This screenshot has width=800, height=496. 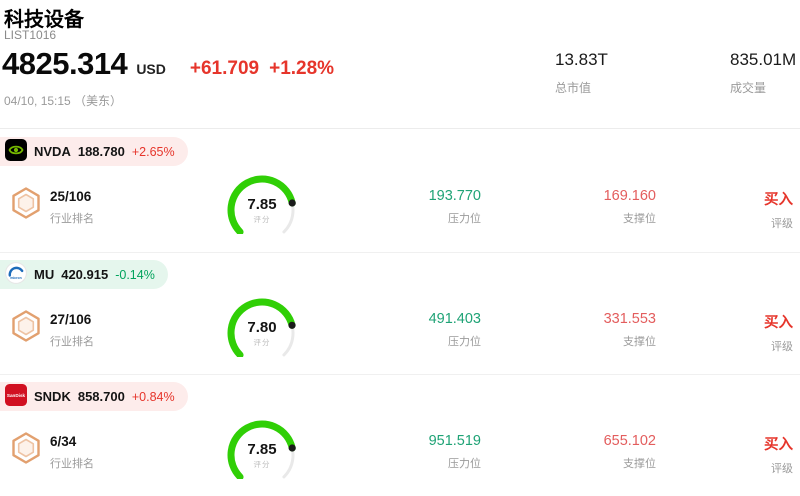 I want to click on currency-label: USD, so click(x=151, y=69).